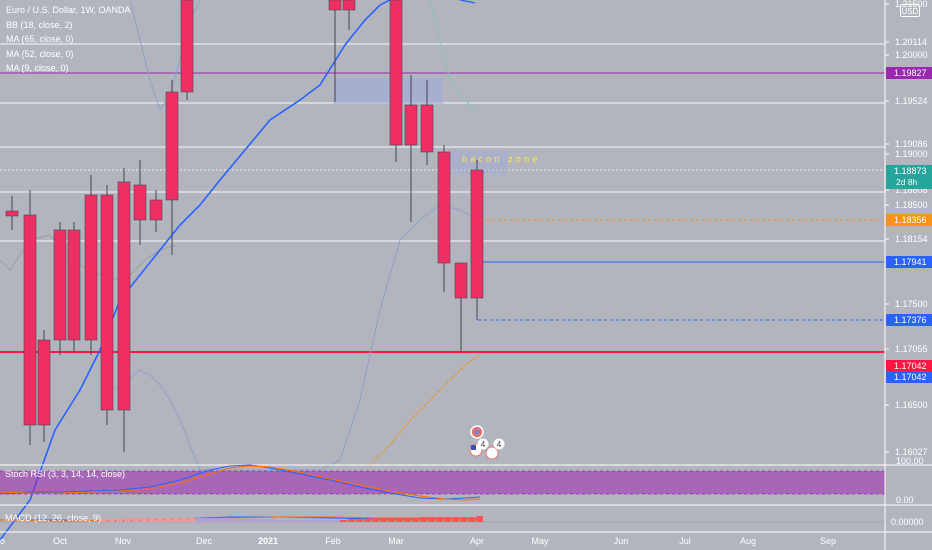 The width and height of the screenshot is (932, 550). I want to click on time-axis-label: Feb, so click(333, 541).